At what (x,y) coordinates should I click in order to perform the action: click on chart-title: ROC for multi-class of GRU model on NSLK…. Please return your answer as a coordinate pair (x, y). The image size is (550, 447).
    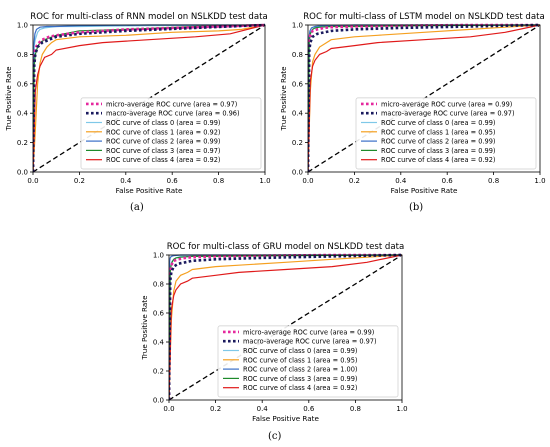
    Looking at the image, I should click on (286, 247).